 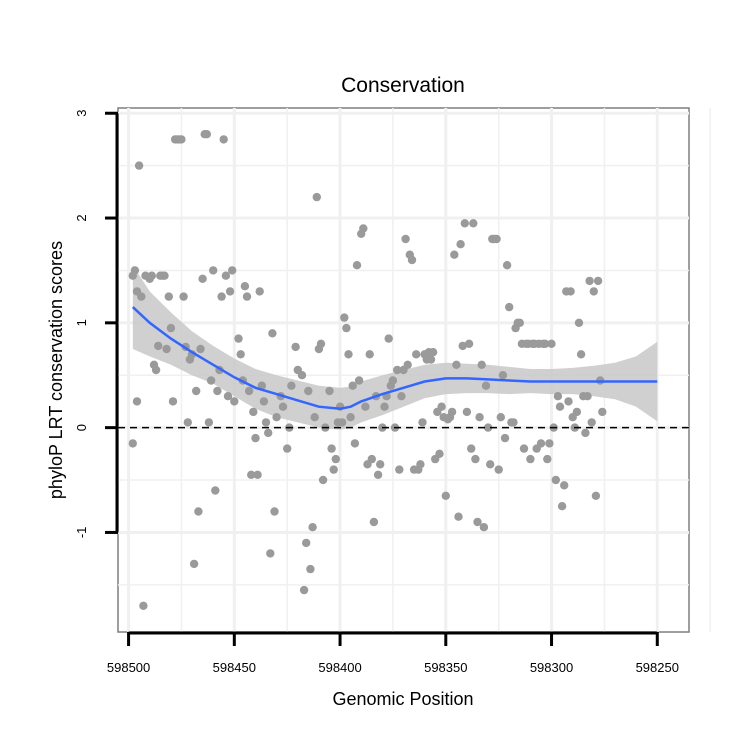 I want to click on y-tick-label: -1, so click(x=81, y=533).